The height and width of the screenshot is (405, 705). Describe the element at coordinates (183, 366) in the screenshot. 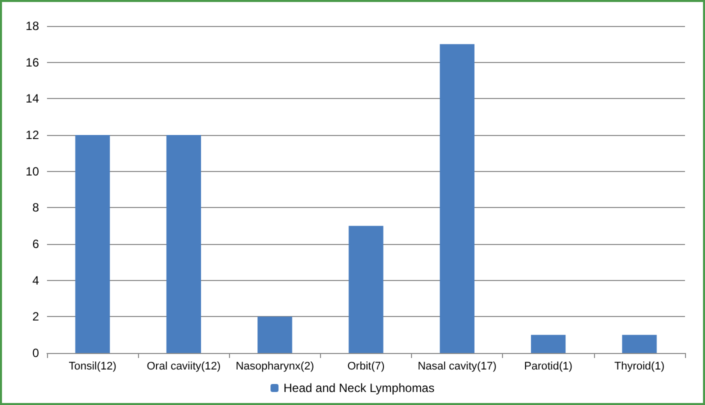

I see `x-tick-label: Oral caviity(12)` at that location.